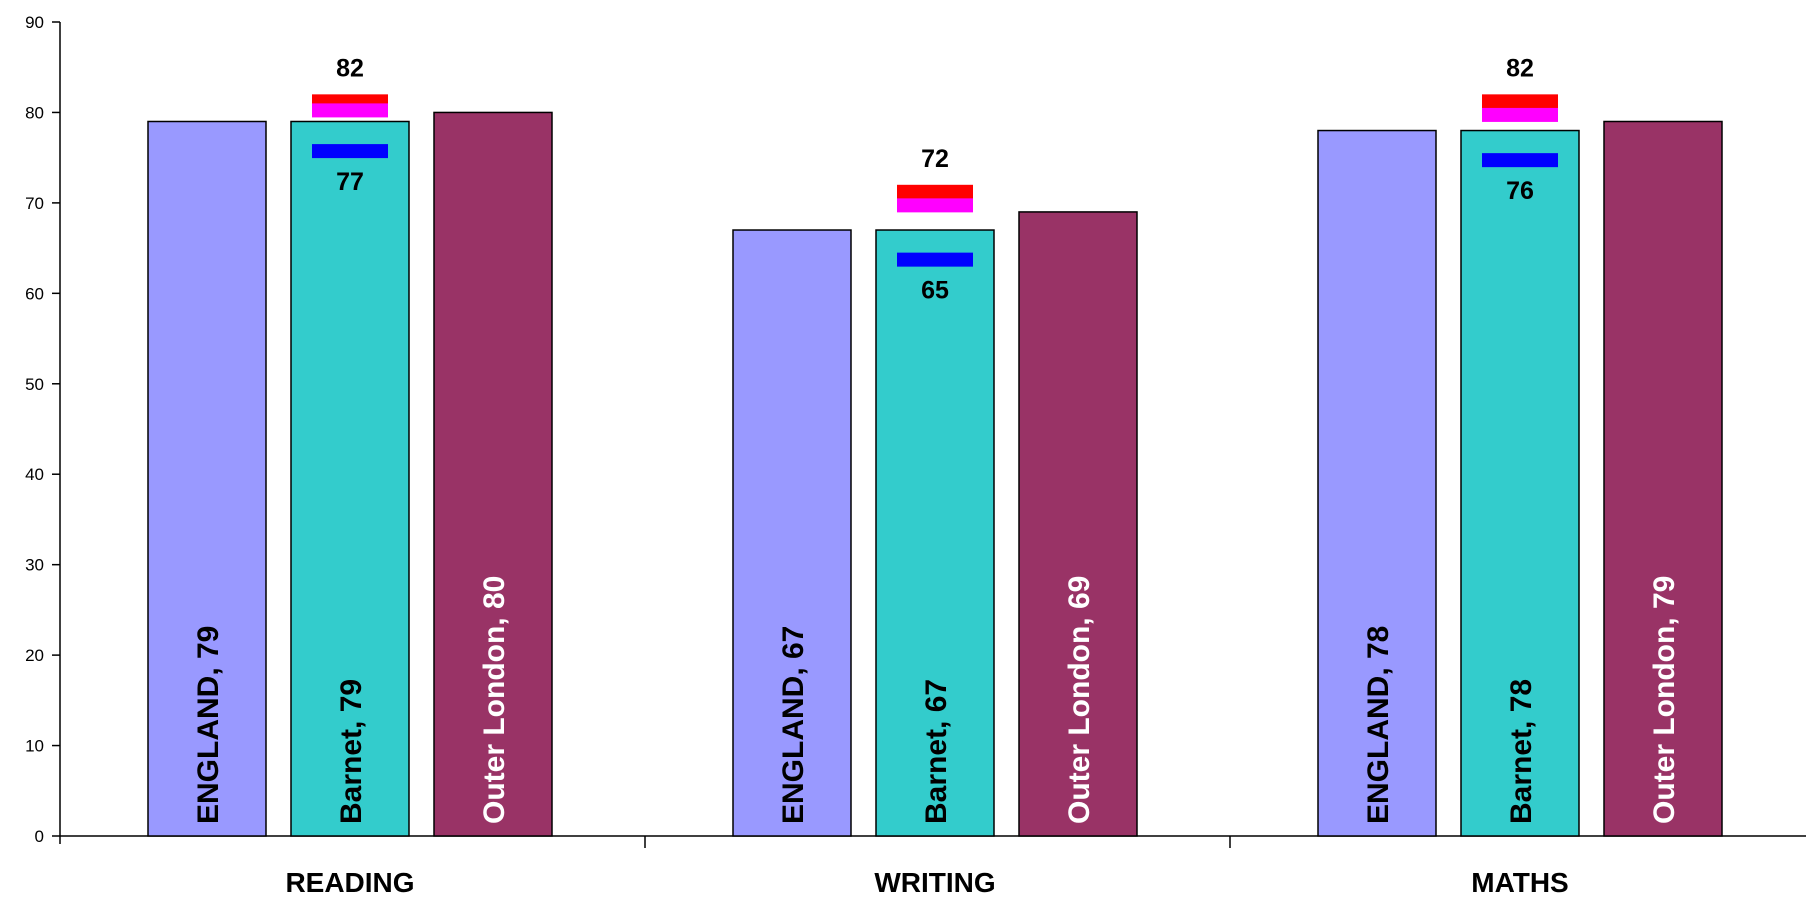 The image size is (1806, 906). Describe the element at coordinates (43, 429) in the screenshot. I see `y-axis: 0 10 20 30 40 50 60 70 80 90` at that location.